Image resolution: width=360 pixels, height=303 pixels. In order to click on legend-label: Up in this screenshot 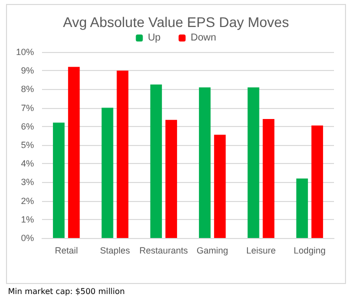, I will do `click(155, 38)`.